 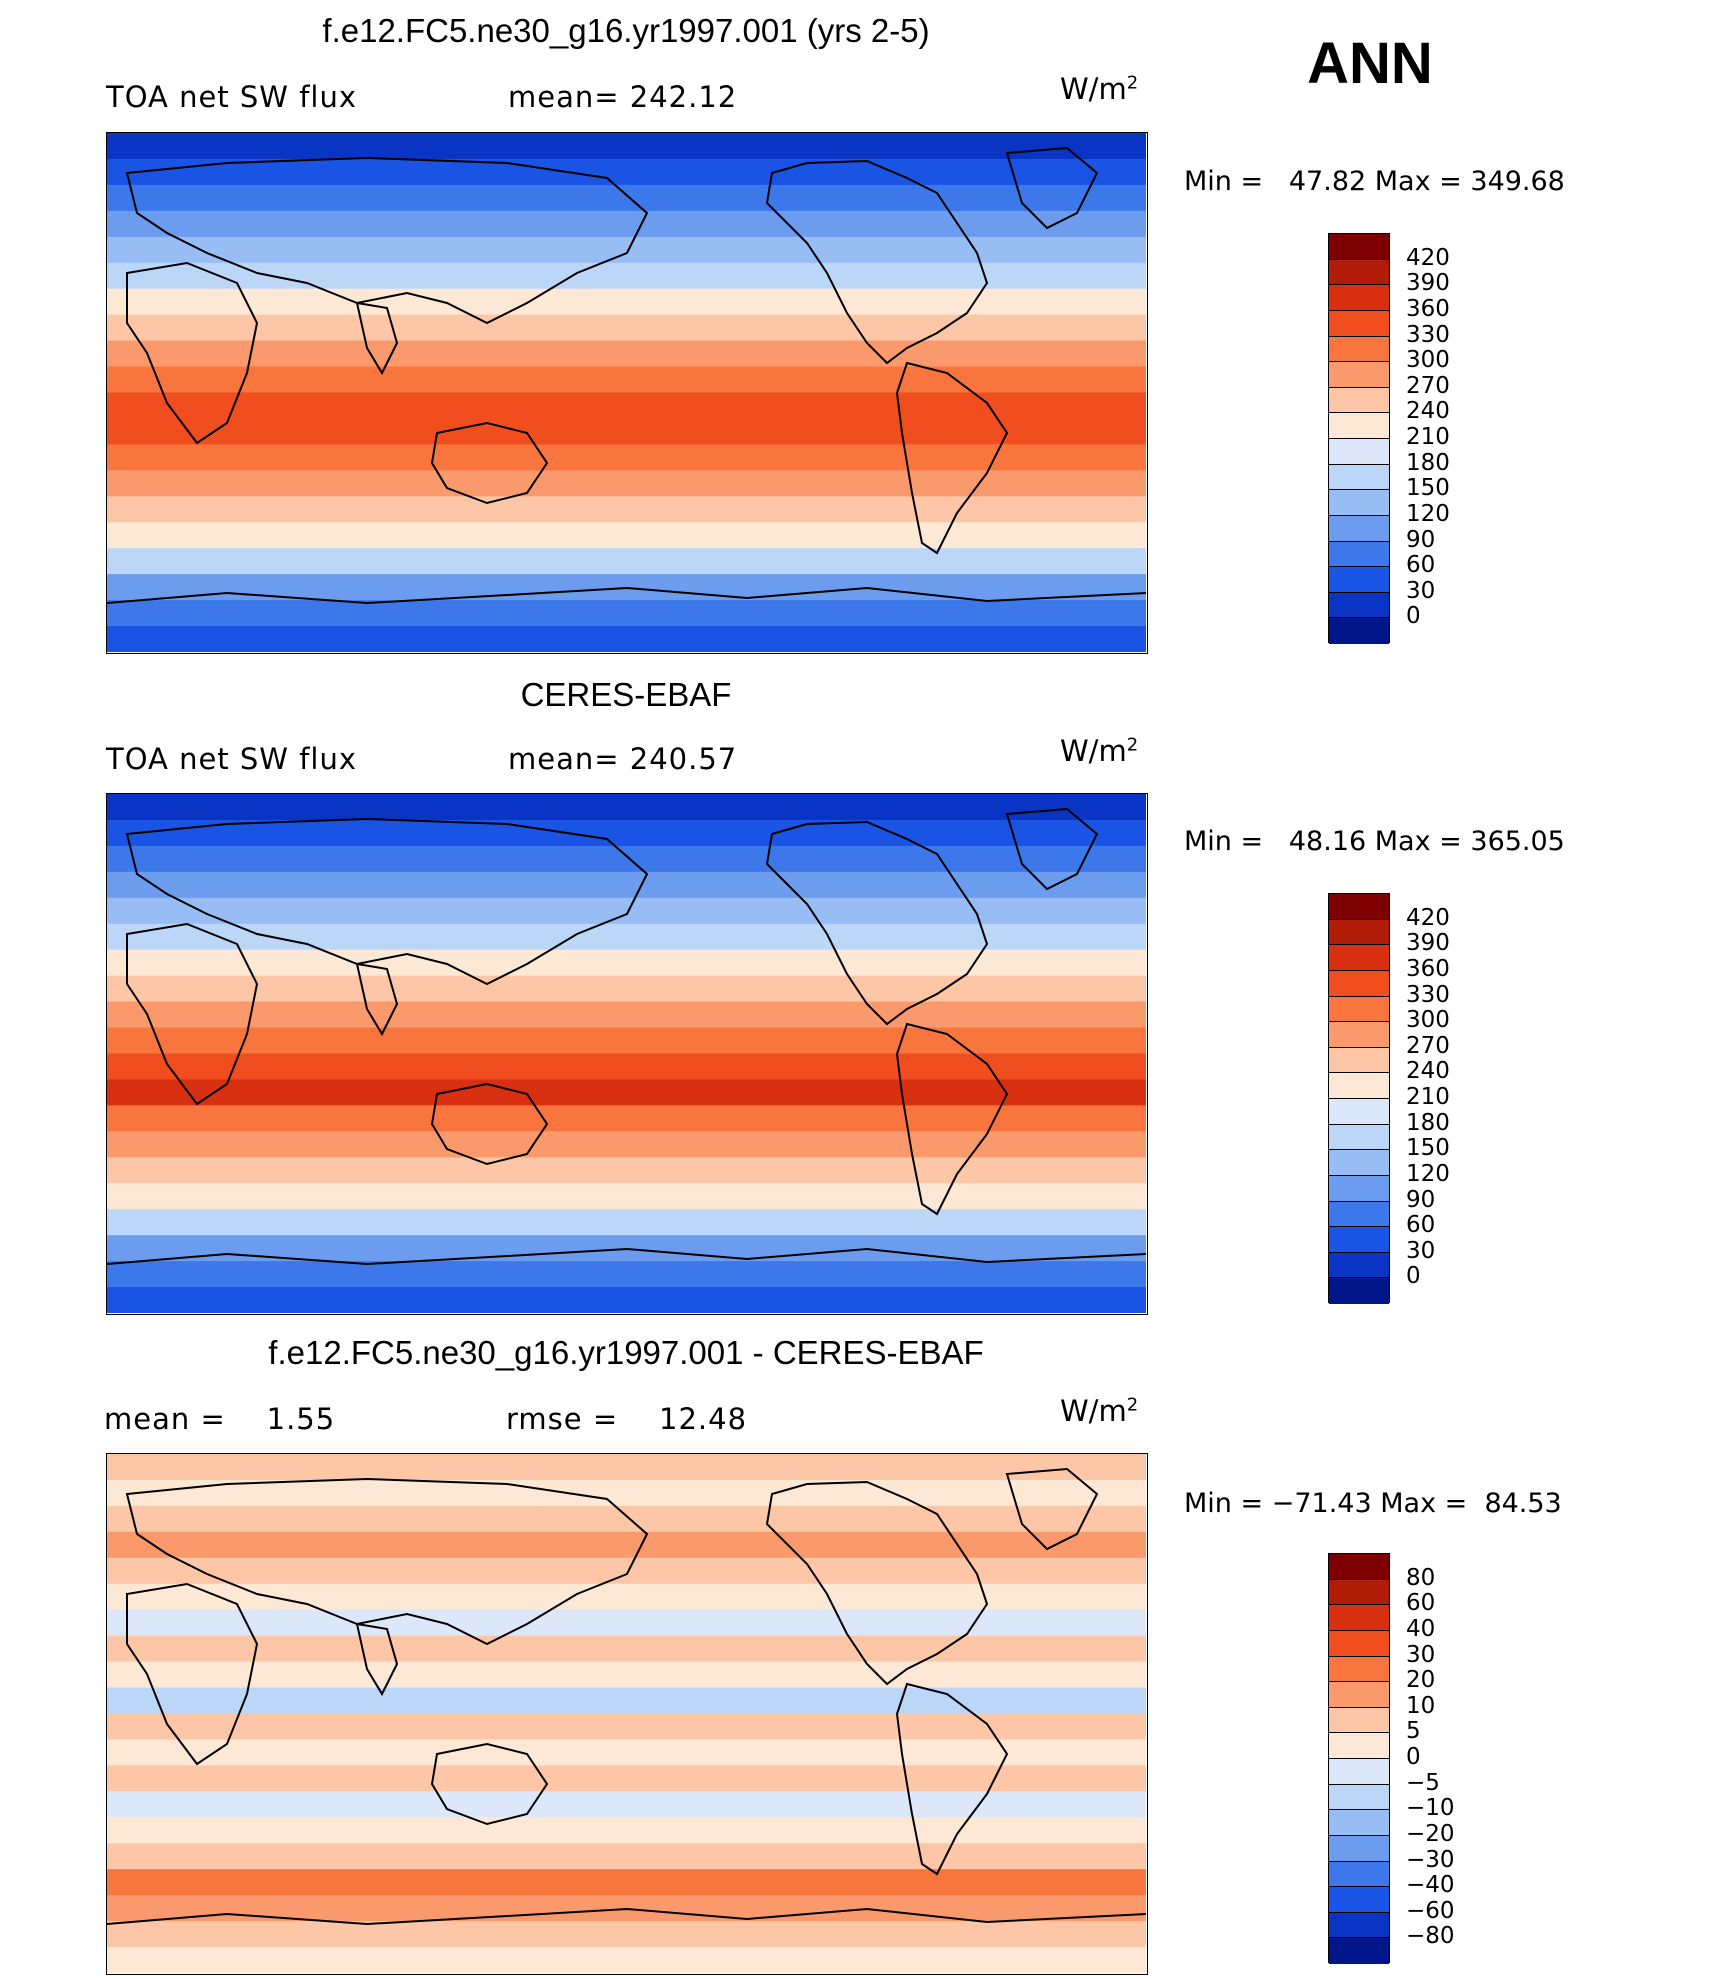 What do you see at coordinates (1374, 841) in the screenshot?
I see `min-max-readout: Min = 48.16 Max = 365.05` at bounding box center [1374, 841].